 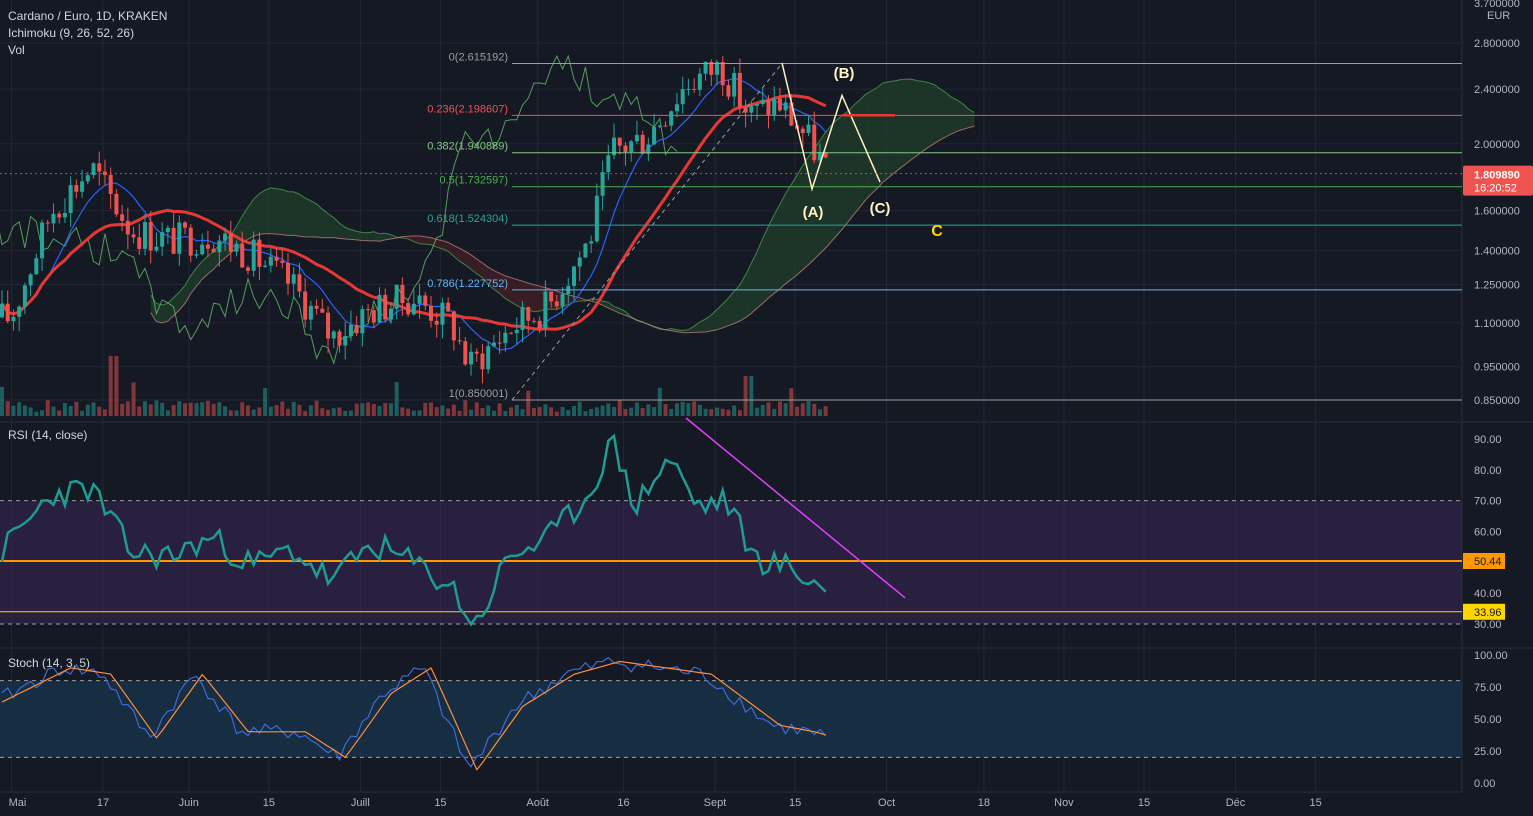 What do you see at coordinates (1497, 401) in the screenshot?
I see `price-tick-label: 0.850000` at bounding box center [1497, 401].